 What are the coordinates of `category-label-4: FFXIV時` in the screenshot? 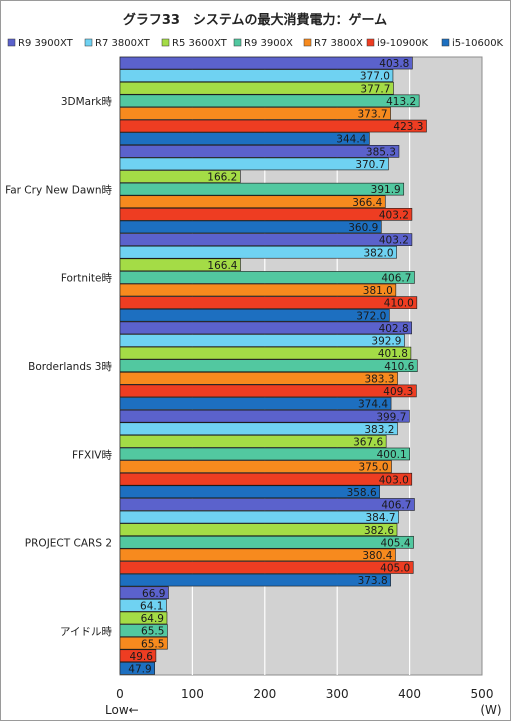 It's located at (92, 455).